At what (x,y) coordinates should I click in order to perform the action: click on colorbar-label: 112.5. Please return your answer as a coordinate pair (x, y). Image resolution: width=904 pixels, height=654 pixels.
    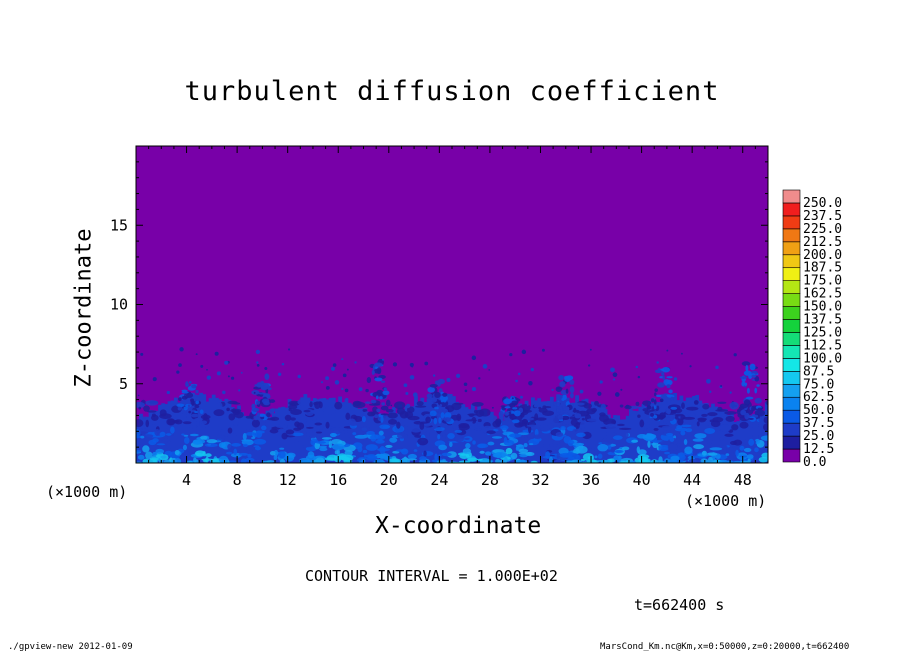
    Looking at the image, I should click on (822, 345).